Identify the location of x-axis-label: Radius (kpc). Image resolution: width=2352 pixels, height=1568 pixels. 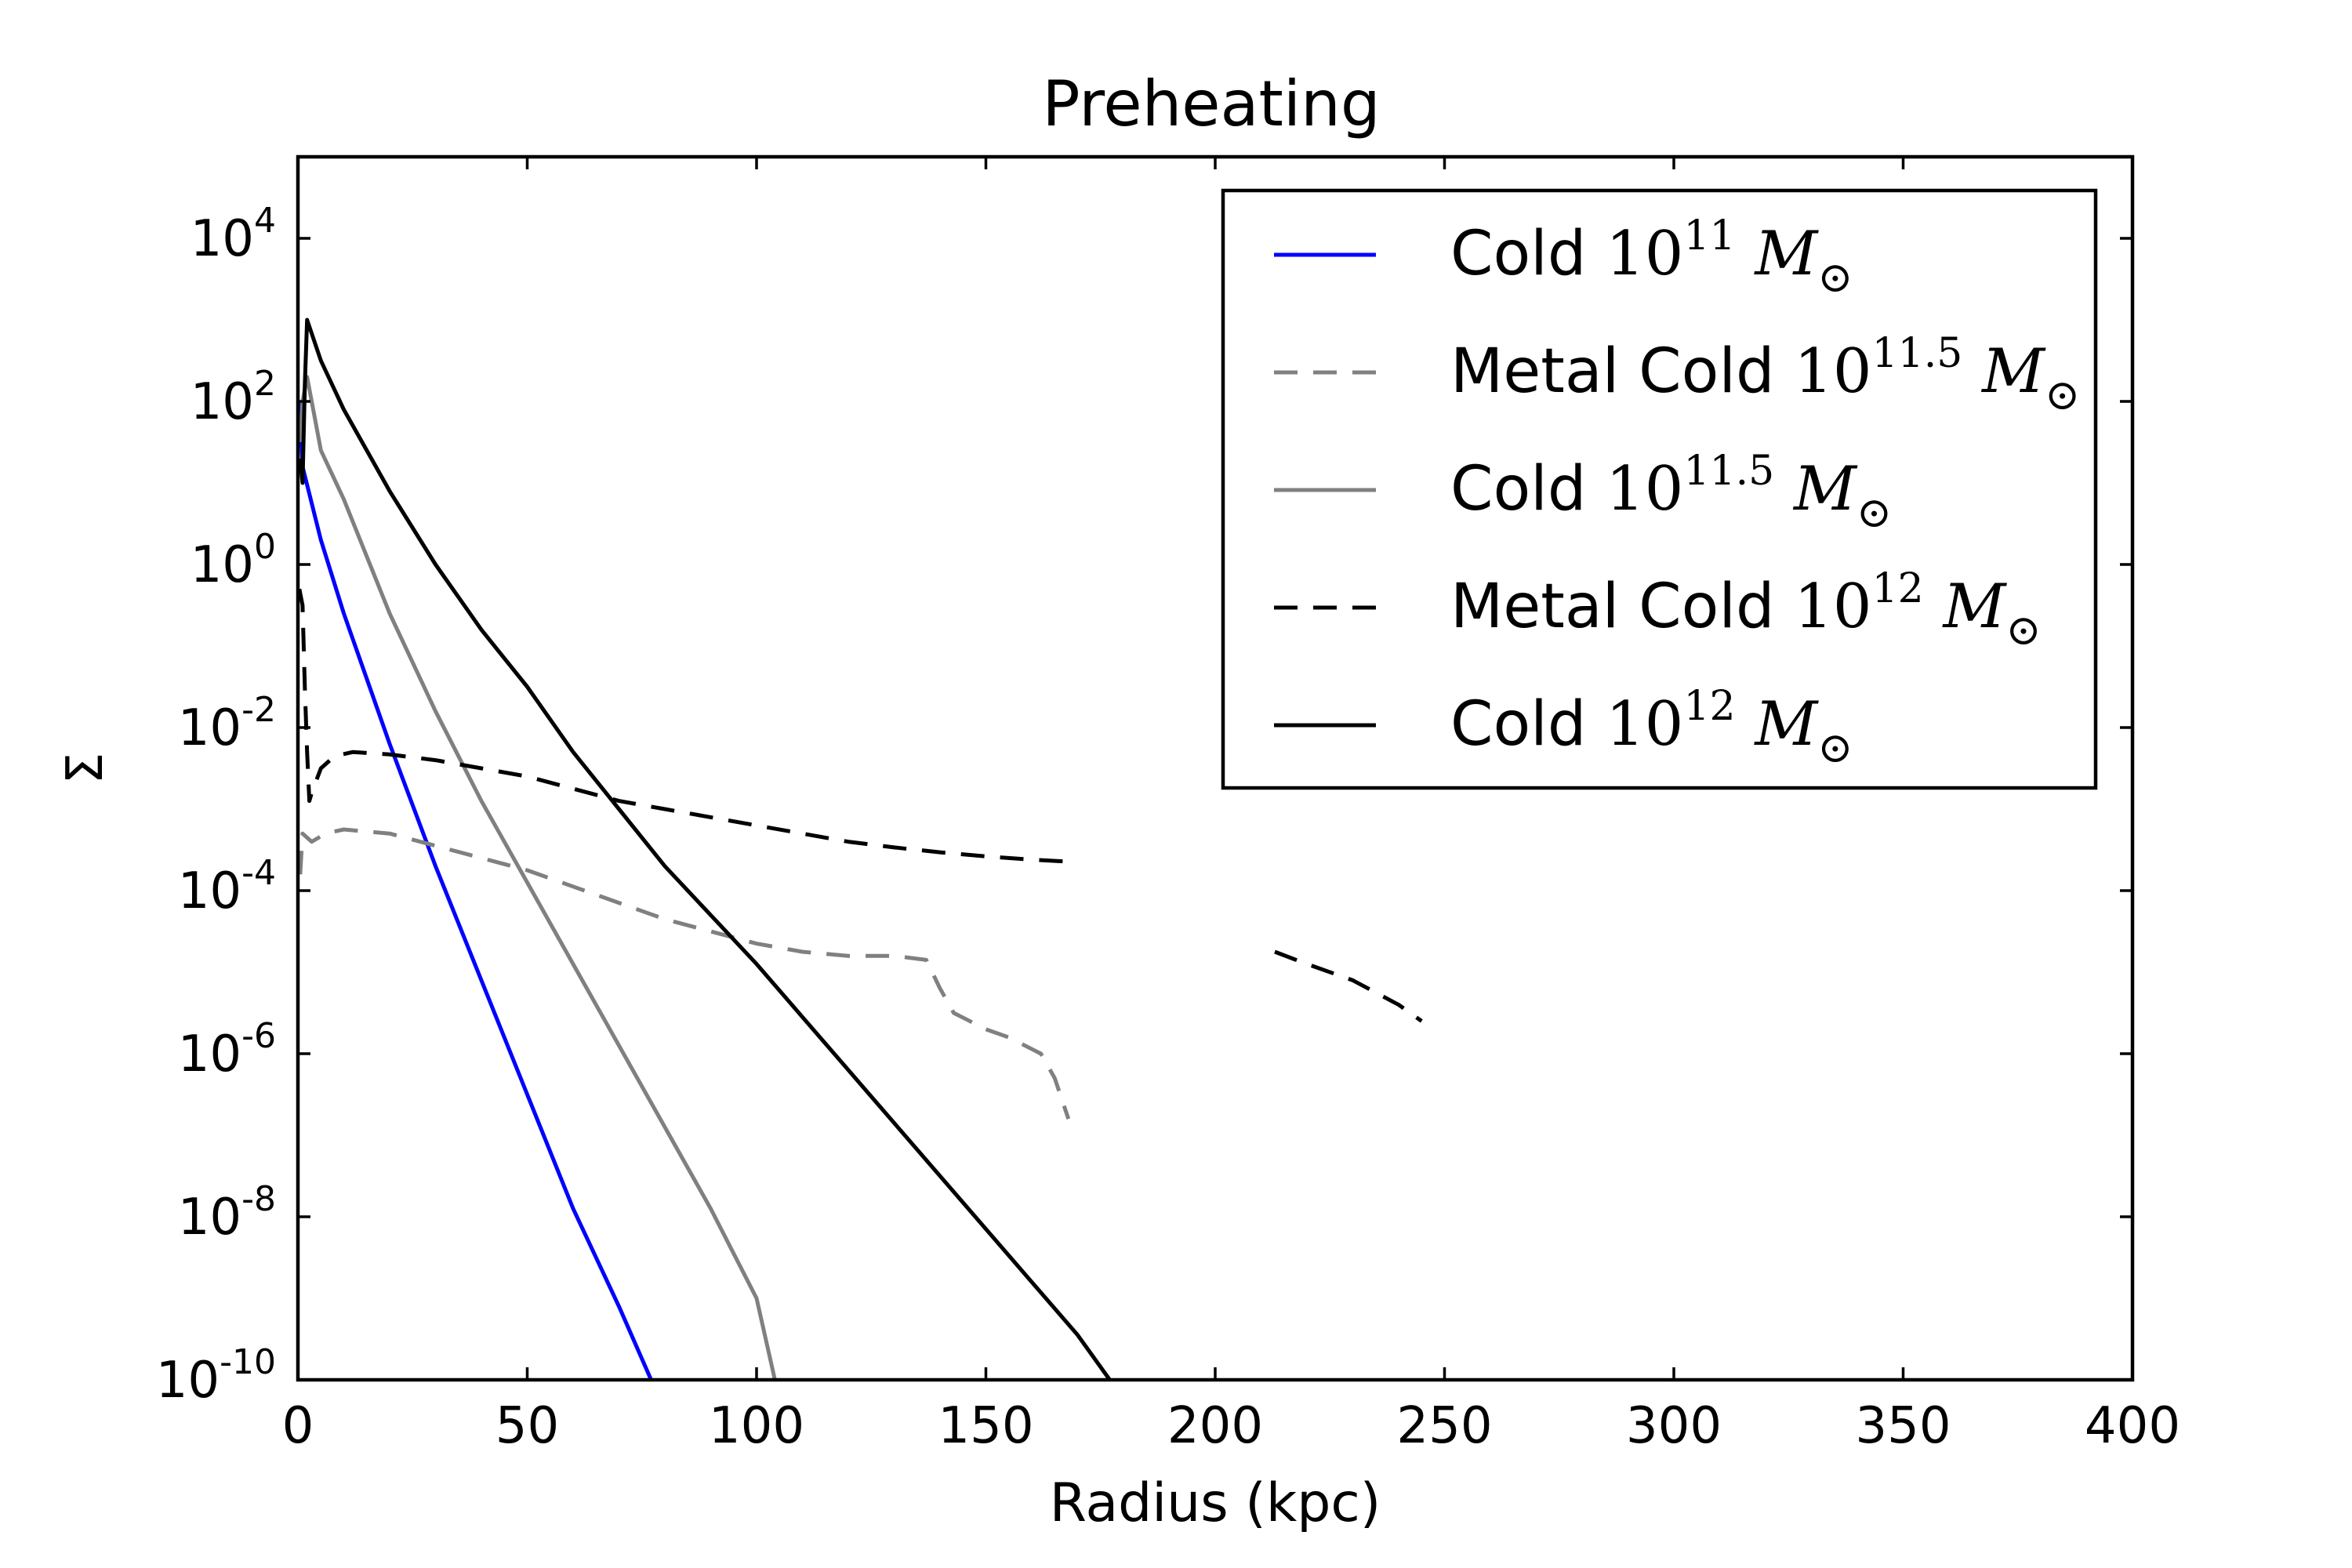
(1215, 1503).